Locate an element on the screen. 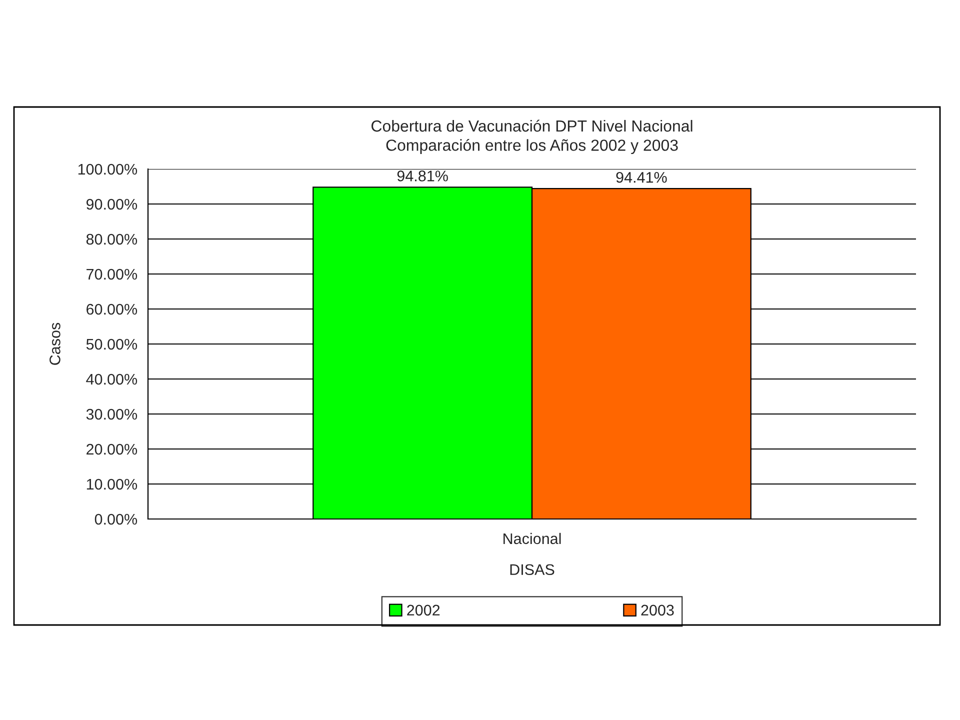 This screenshot has width=960, height=720. data-label: 94.81% is located at coordinates (422, 176).